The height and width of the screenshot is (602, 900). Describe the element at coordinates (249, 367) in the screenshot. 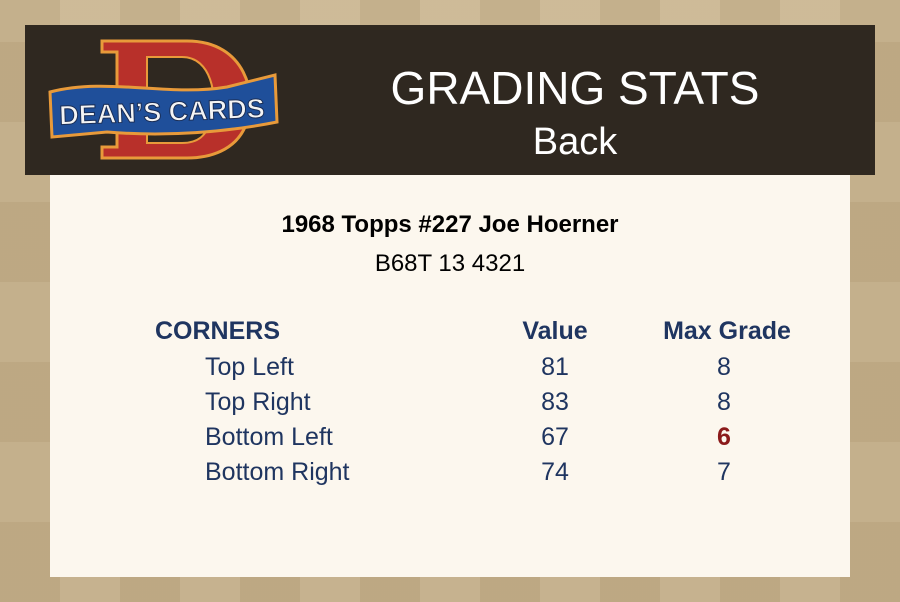

I see `row-label: Top Left` at that location.